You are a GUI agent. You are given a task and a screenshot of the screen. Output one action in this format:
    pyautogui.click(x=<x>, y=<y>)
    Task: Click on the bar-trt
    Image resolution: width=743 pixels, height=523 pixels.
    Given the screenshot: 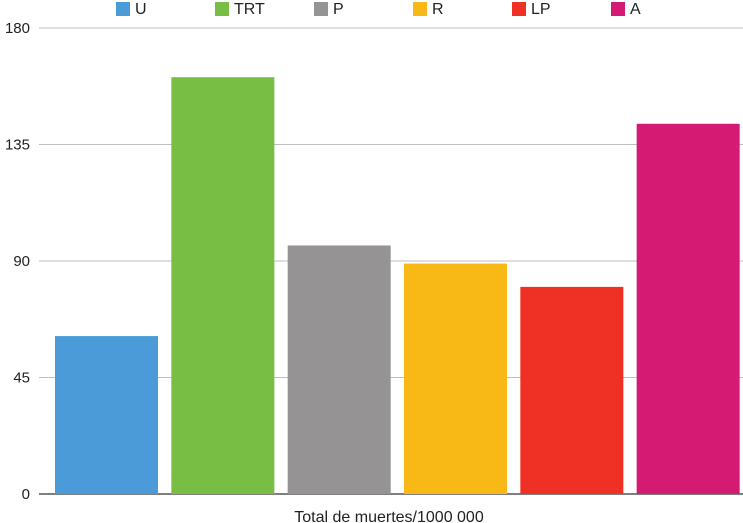 What is the action you would take?
    pyautogui.click(x=223, y=285)
    